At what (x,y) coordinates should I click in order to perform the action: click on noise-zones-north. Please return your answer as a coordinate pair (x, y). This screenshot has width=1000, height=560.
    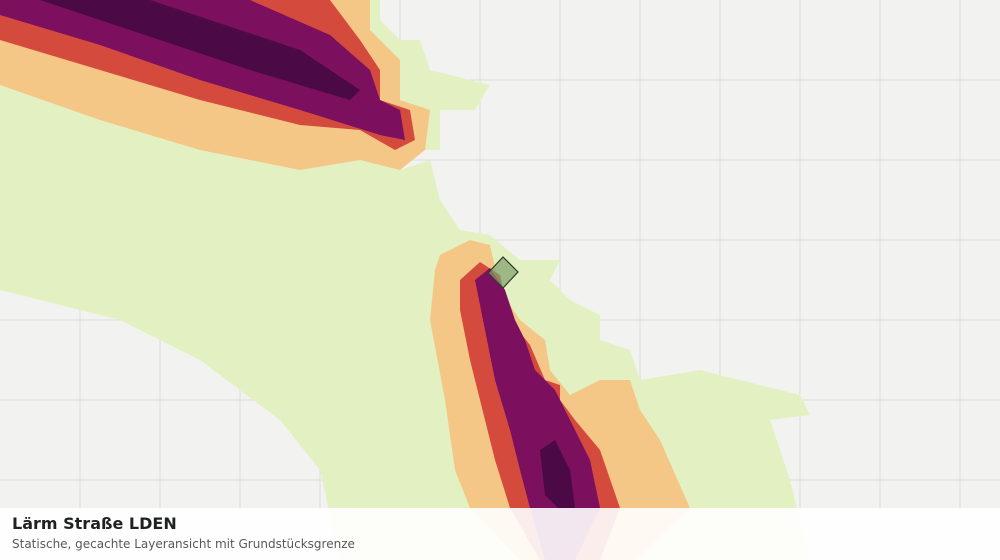
    Looking at the image, I should click on (215, 85).